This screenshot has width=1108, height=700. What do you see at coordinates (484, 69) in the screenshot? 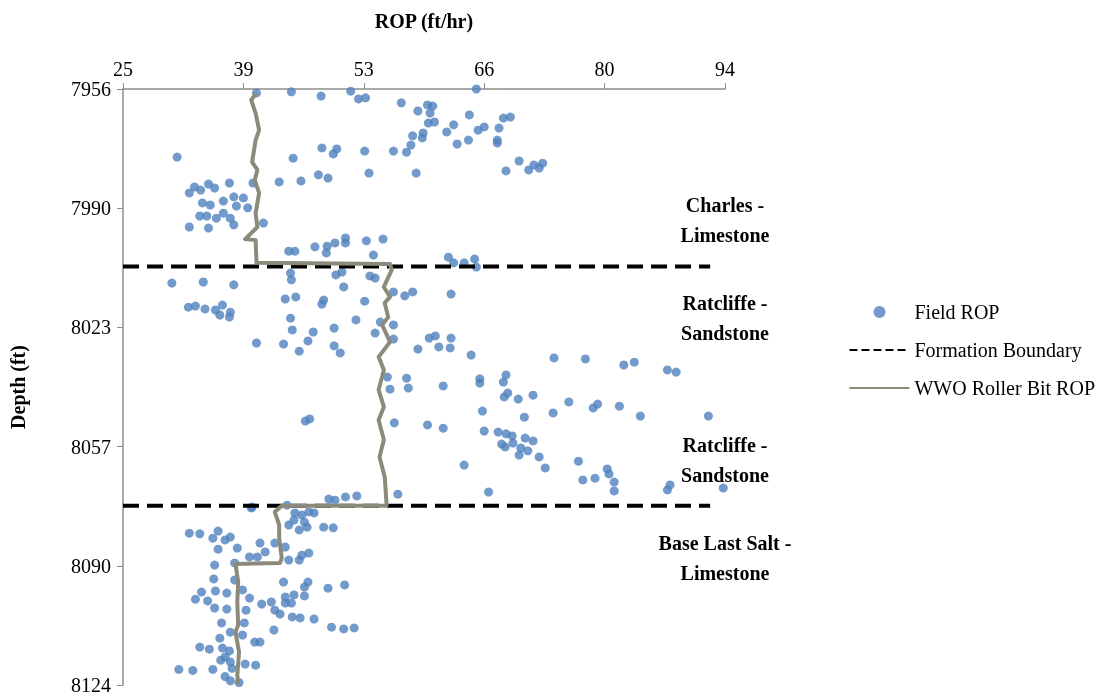
I see `x-tick-label: 66` at bounding box center [484, 69].